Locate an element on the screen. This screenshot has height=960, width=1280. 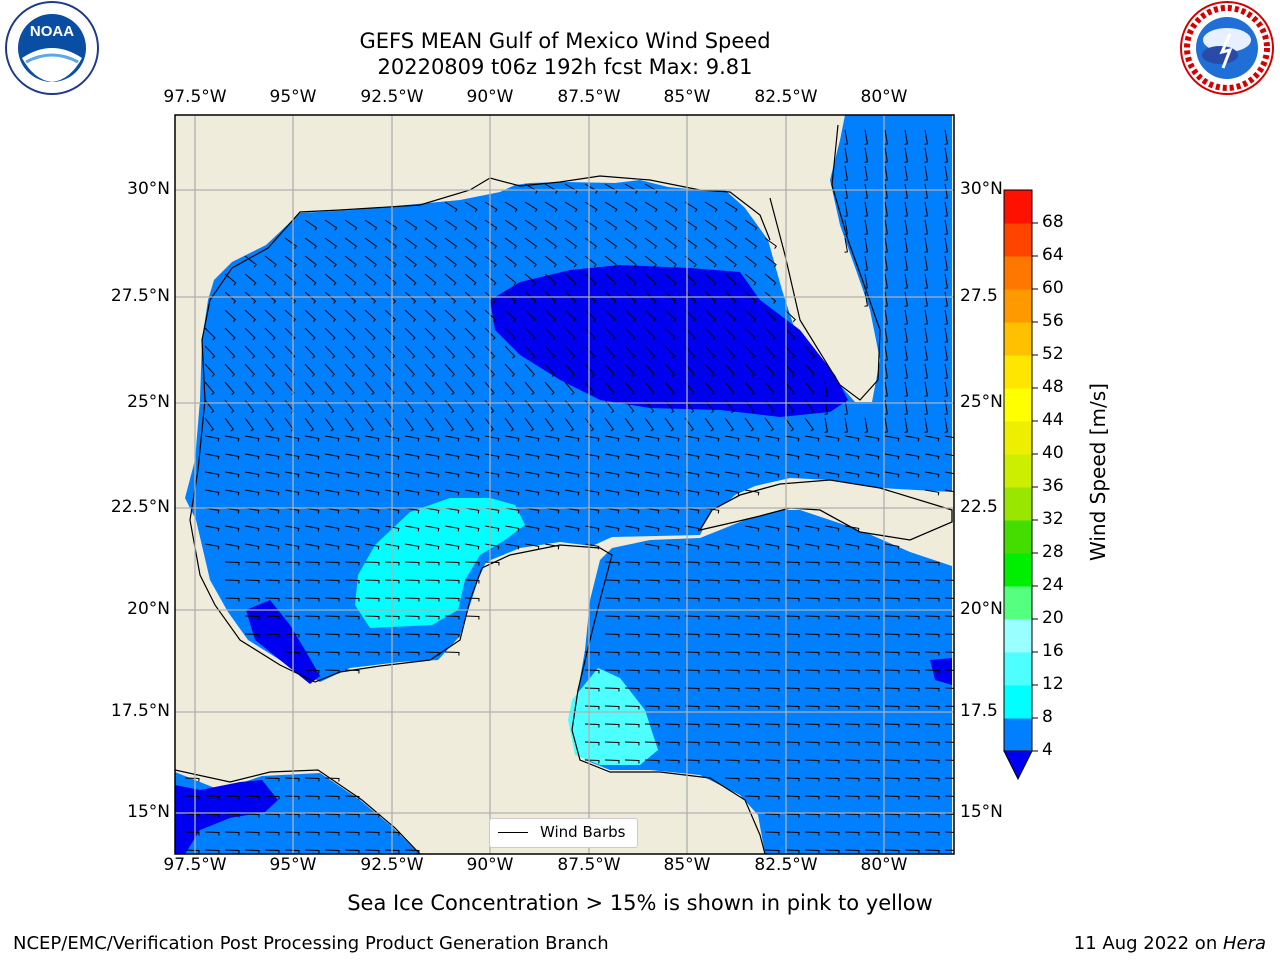
colorbar-segment is located at coordinates (1018, 702).